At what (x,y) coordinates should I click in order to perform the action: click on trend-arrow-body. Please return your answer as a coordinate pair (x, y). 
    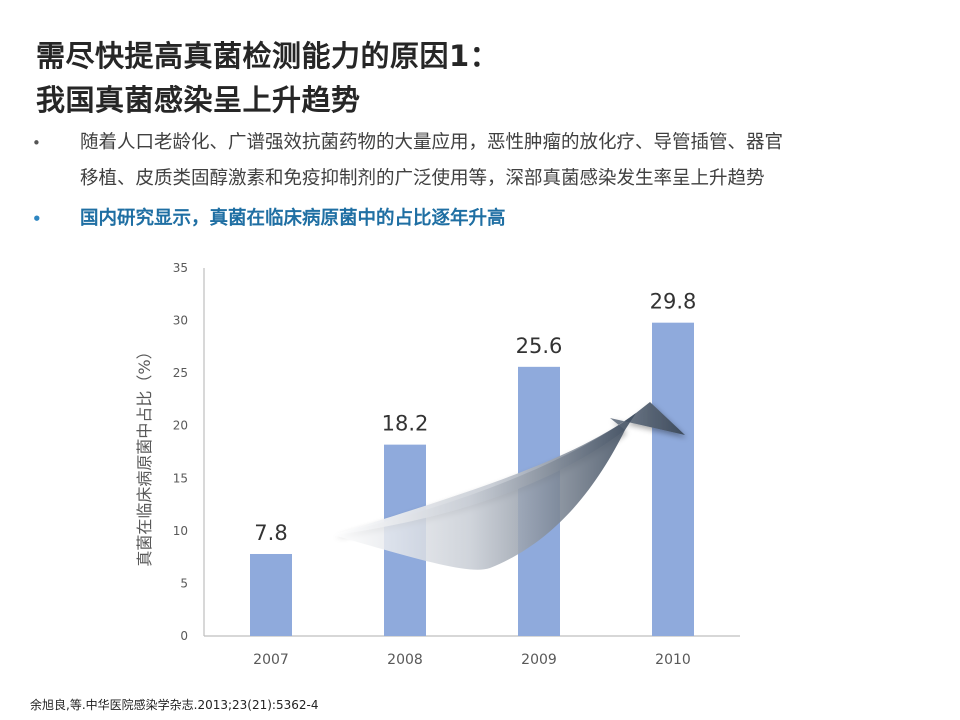
    Looking at the image, I should click on (484, 491).